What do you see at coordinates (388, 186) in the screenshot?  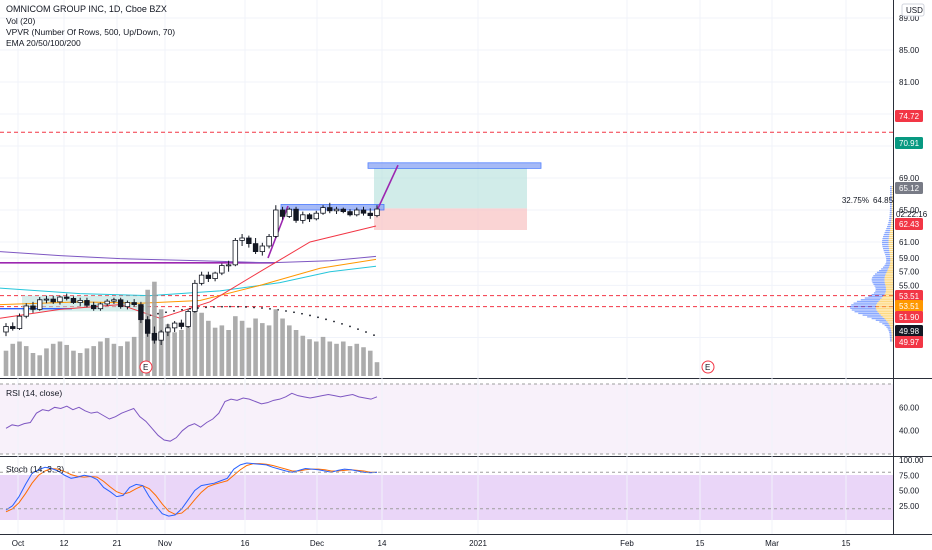 I see `projection-line` at bounding box center [388, 186].